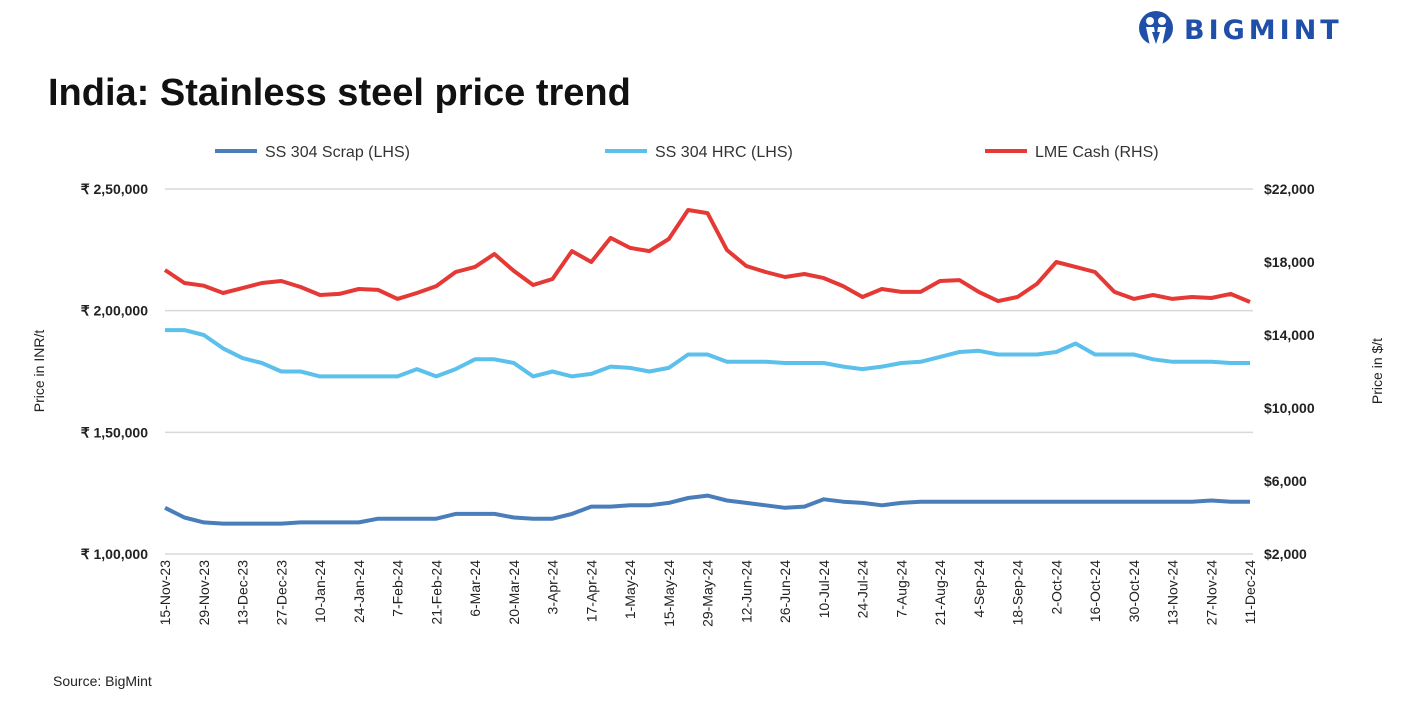 The image size is (1403, 709). What do you see at coordinates (724, 152) in the screenshot?
I see `legend-label: SS 304 HRC (LHS)` at bounding box center [724, 152].